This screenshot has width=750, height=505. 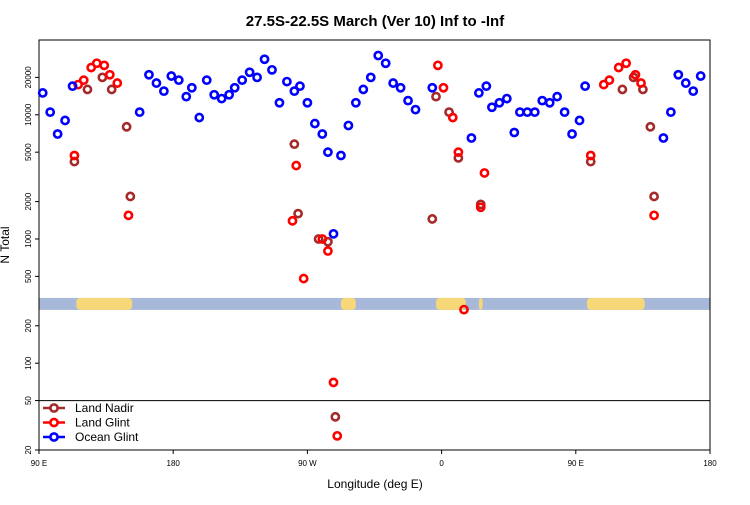 What do you see at coordinates (6, 244) in the screenshot?
I see `y-axis-label: N Total` at bounding box center [6, 244].